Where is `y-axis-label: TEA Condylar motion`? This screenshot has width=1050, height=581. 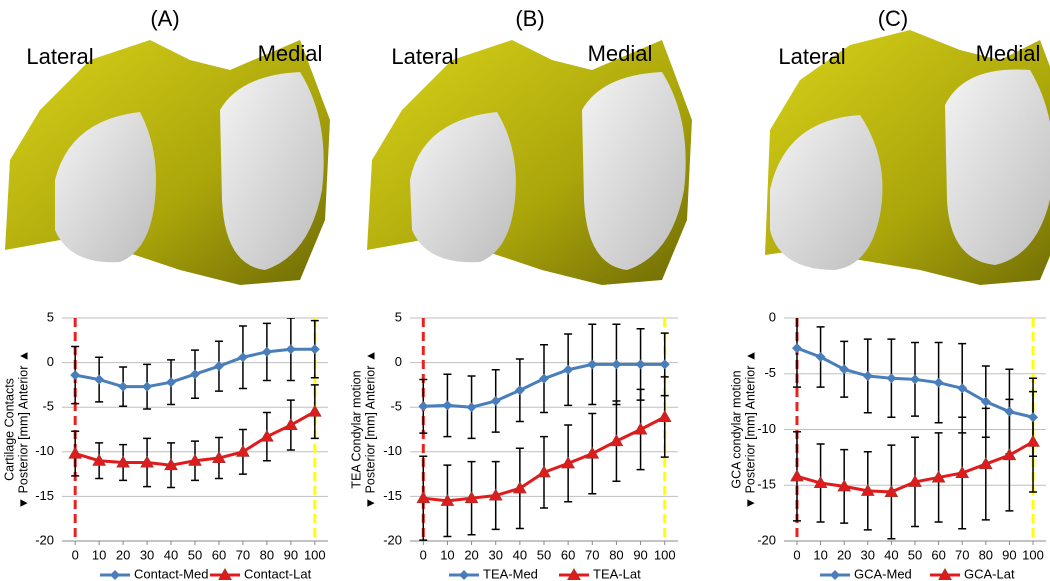 y-axis-label: TEA Condylar motion is located at coordinates (356, 429).